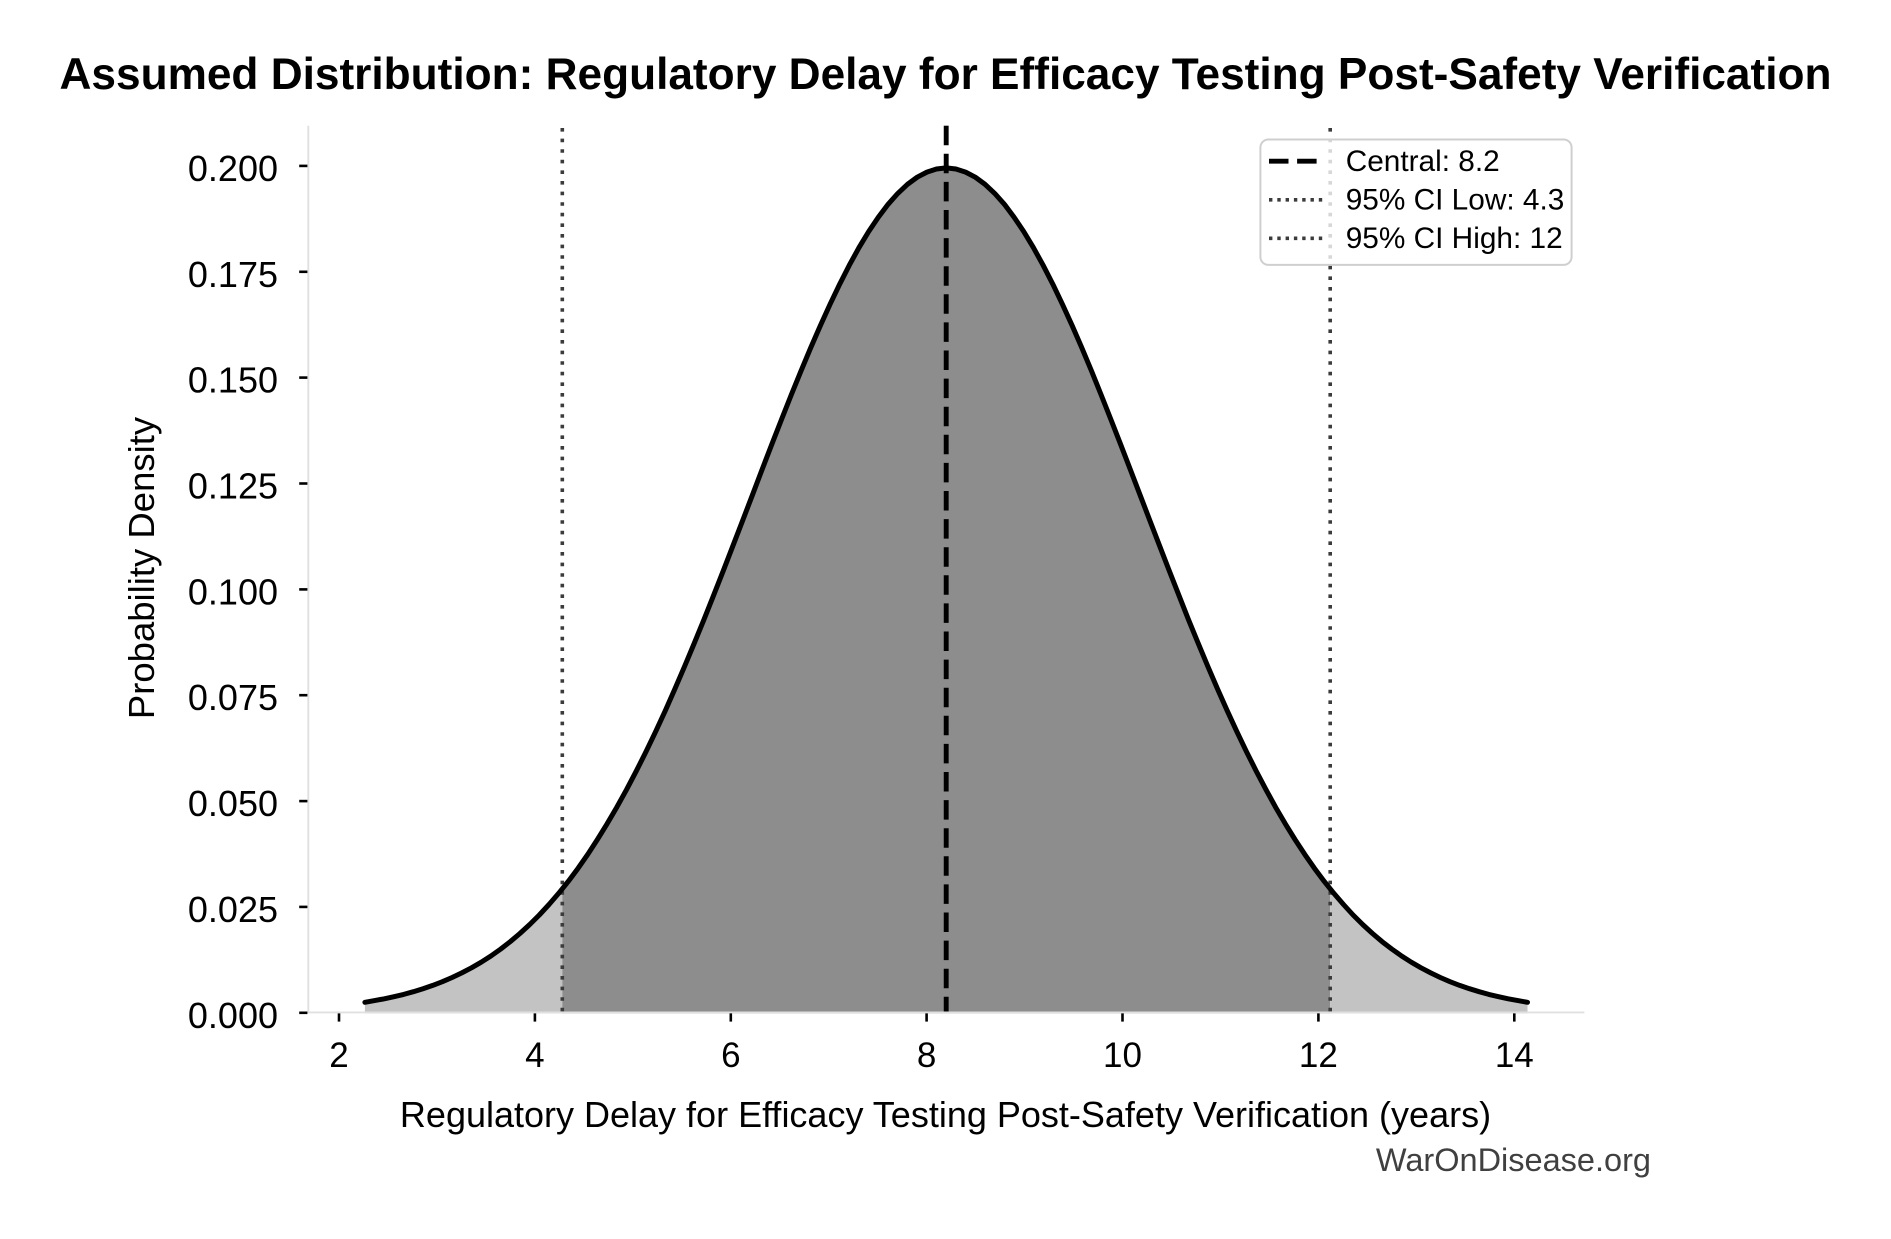  What do you see at coordinates (1455, 199) in the screenshot?
I see `svg-text: 95% CI Low: 4.3` at bounding box center [1455, 199].